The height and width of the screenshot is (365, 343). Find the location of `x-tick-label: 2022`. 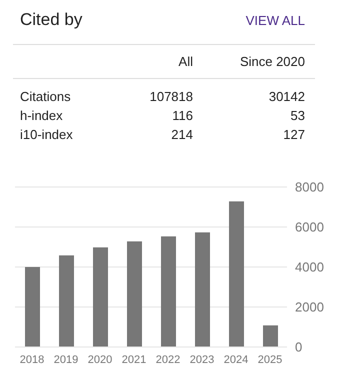

x-tick-label: 2022 is located at coordinates (168, 359).